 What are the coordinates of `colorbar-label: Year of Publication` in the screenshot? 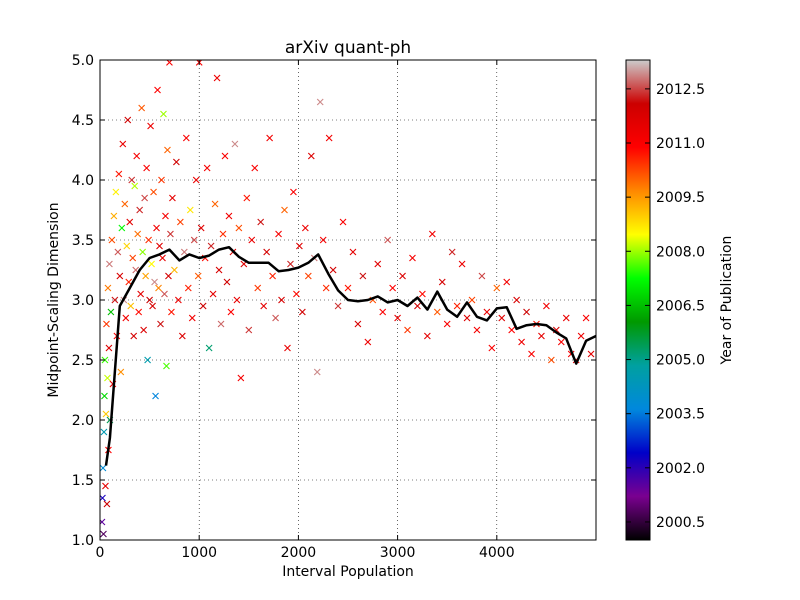 It's located at (727, 301).